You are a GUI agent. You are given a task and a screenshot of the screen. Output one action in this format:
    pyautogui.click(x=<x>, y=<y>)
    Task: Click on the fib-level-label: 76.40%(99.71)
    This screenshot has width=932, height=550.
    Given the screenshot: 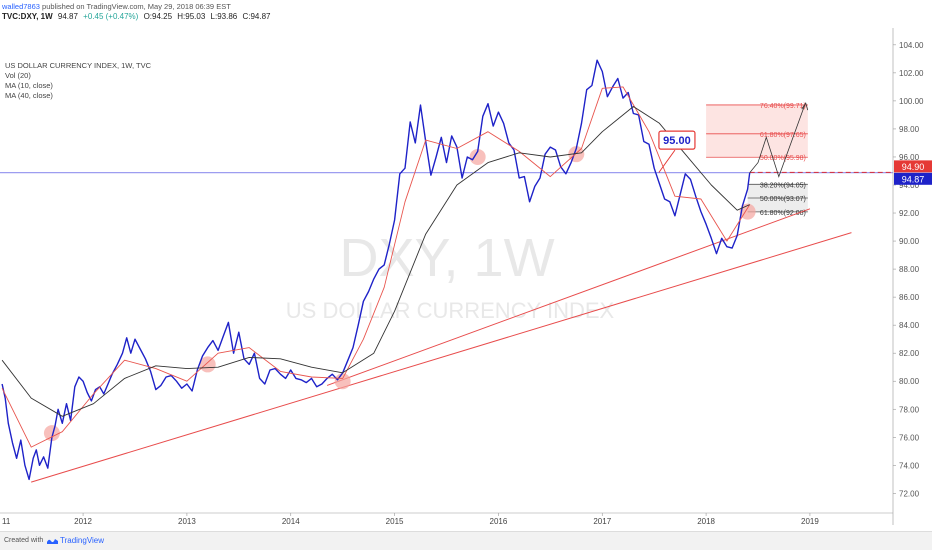 What is the action you would take?
    pyautogui.click(x=783, y=106)
    